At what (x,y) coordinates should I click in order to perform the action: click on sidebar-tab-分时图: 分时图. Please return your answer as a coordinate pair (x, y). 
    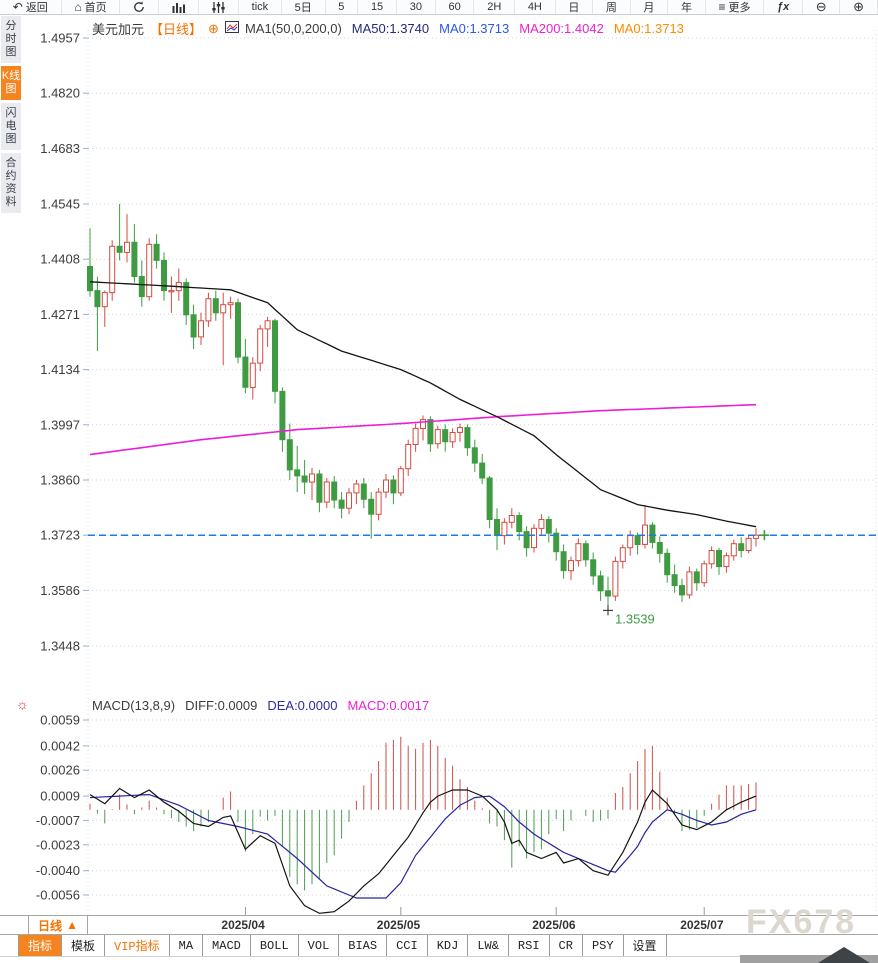
    Looking at the image, I should click on (11, 39).